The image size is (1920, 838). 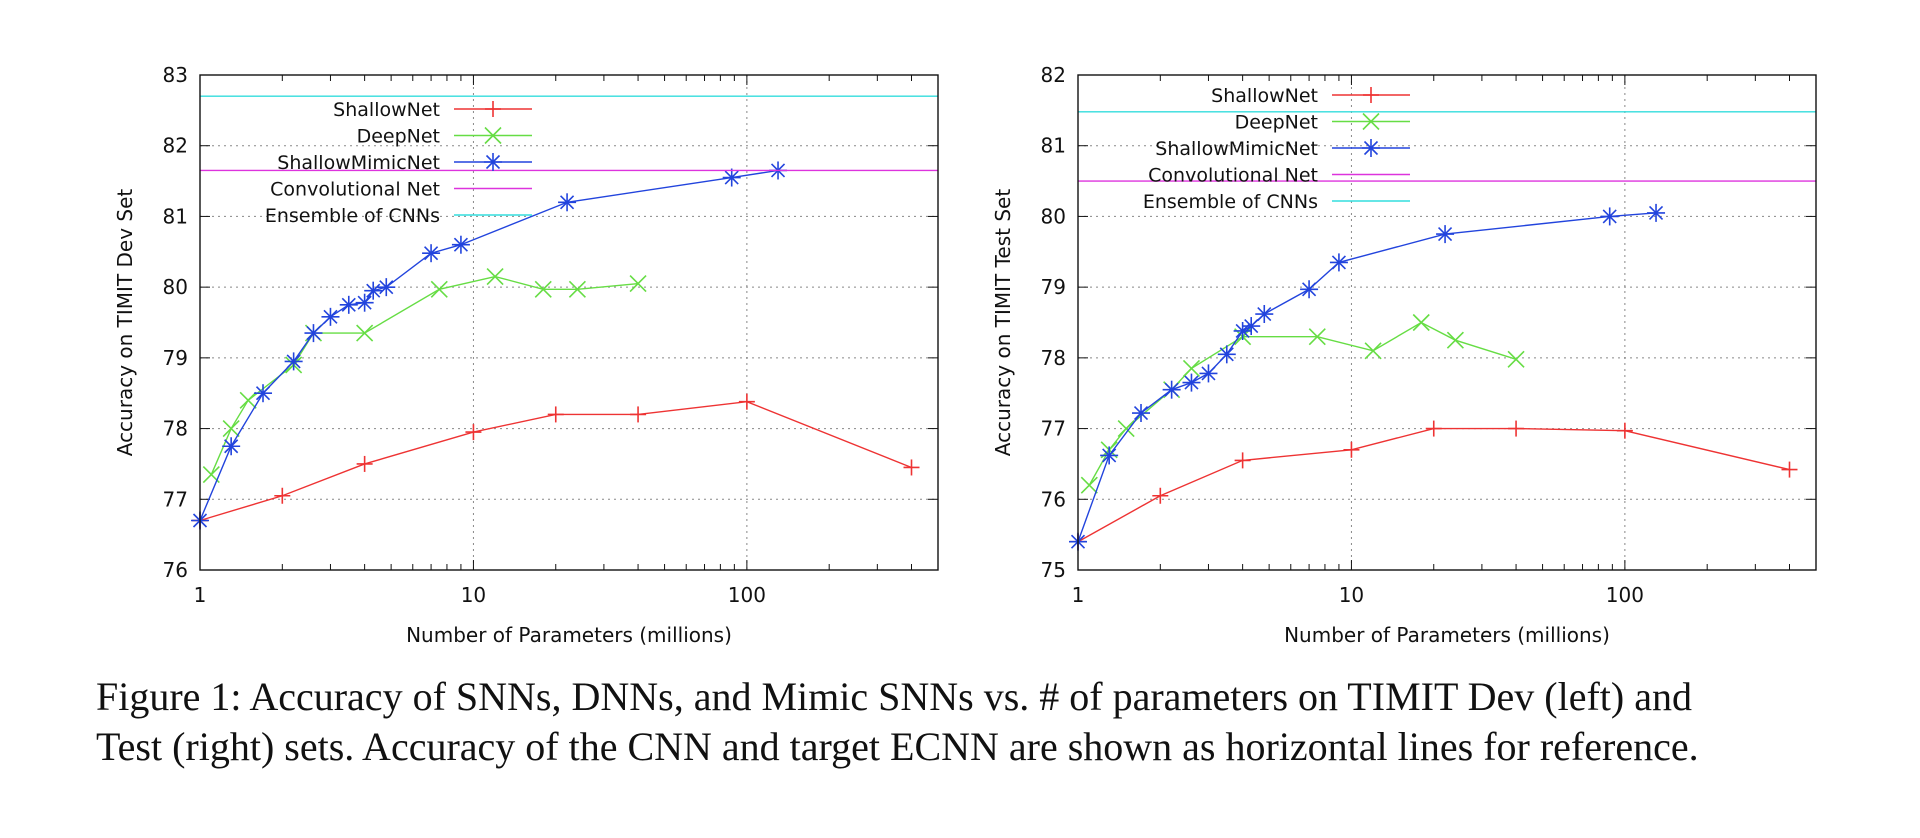 I want to click on series-deepnet, so click(x=1302, y=403).